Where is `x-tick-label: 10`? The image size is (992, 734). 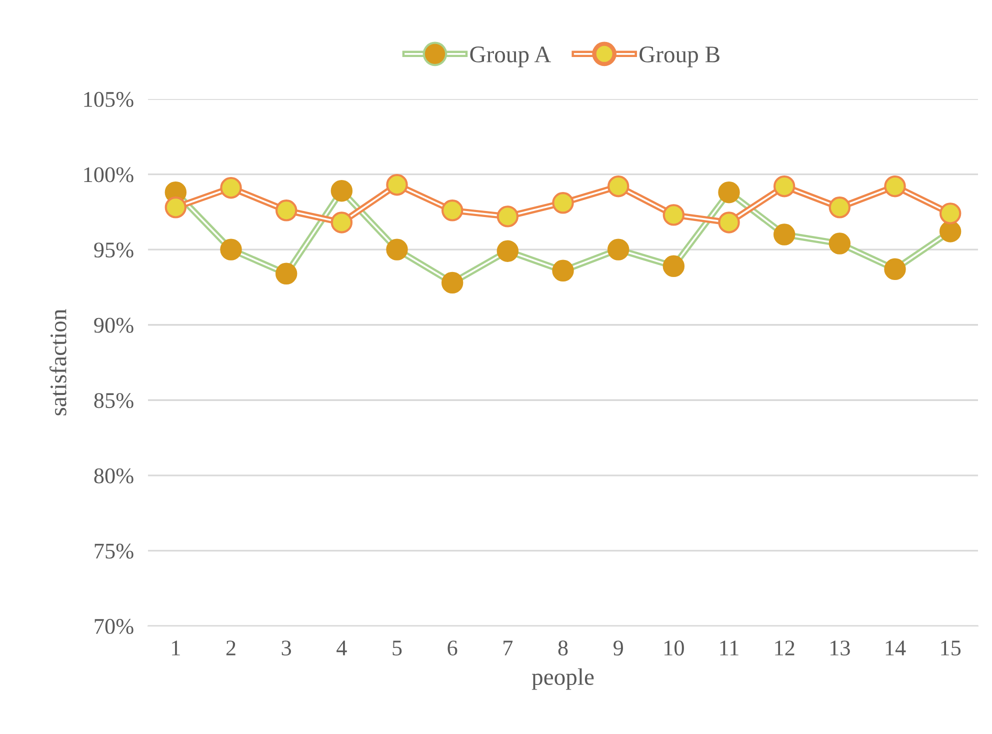
x-tick-label: 10 is located at coordinates (674, 648).